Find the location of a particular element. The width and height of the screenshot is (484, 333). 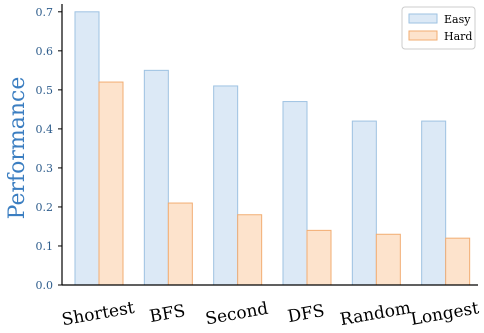

x-tick-label: BFS is located at coordinates (167, 314).